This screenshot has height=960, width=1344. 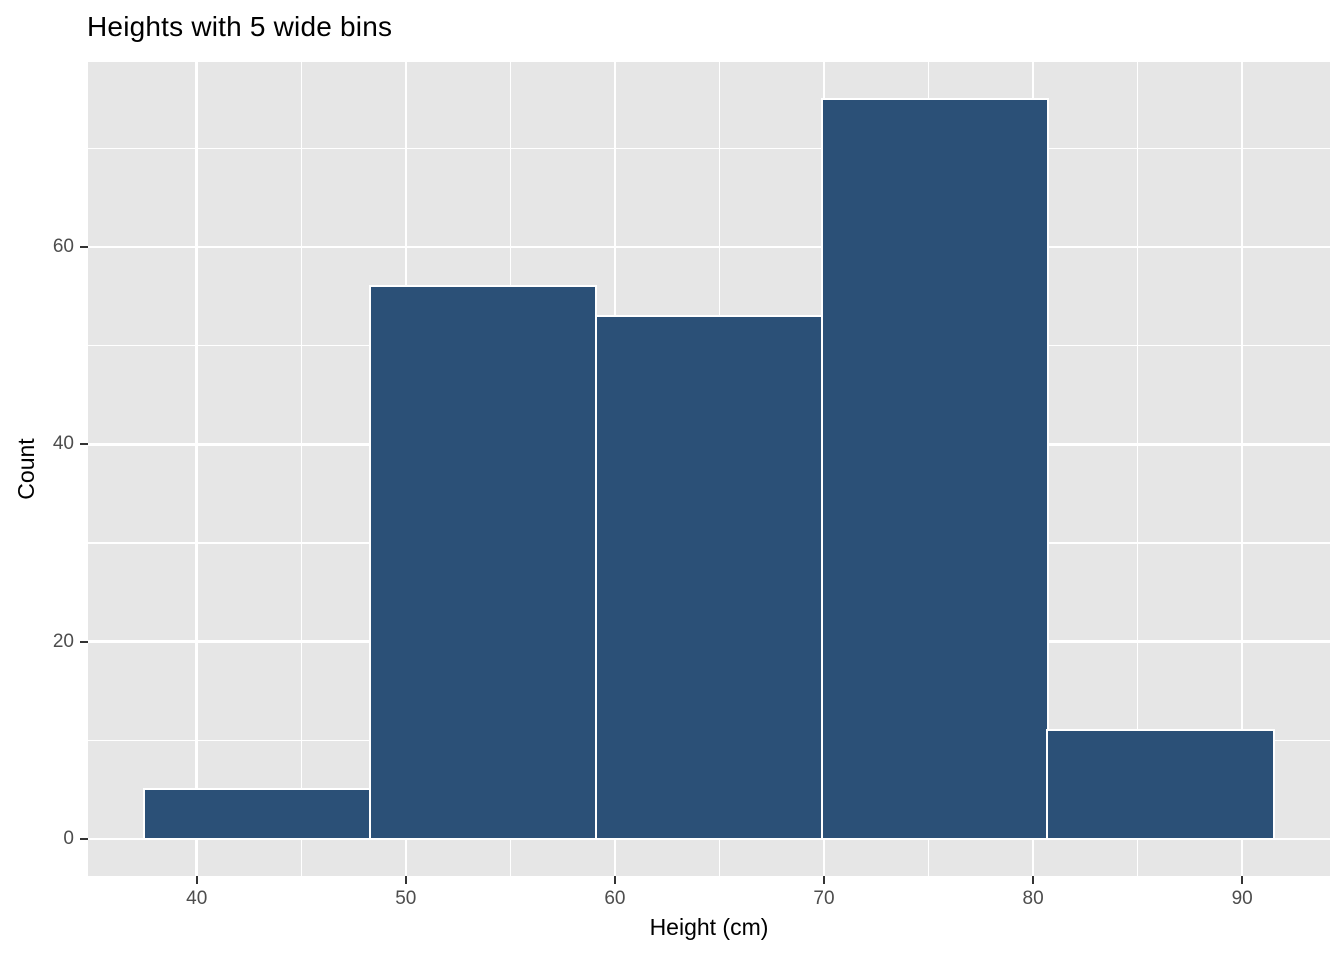 What do you see at coordinates (63, 246) in the screenshot?
I see `y-tick-label-60: 60` at bounding box center [63, 246].